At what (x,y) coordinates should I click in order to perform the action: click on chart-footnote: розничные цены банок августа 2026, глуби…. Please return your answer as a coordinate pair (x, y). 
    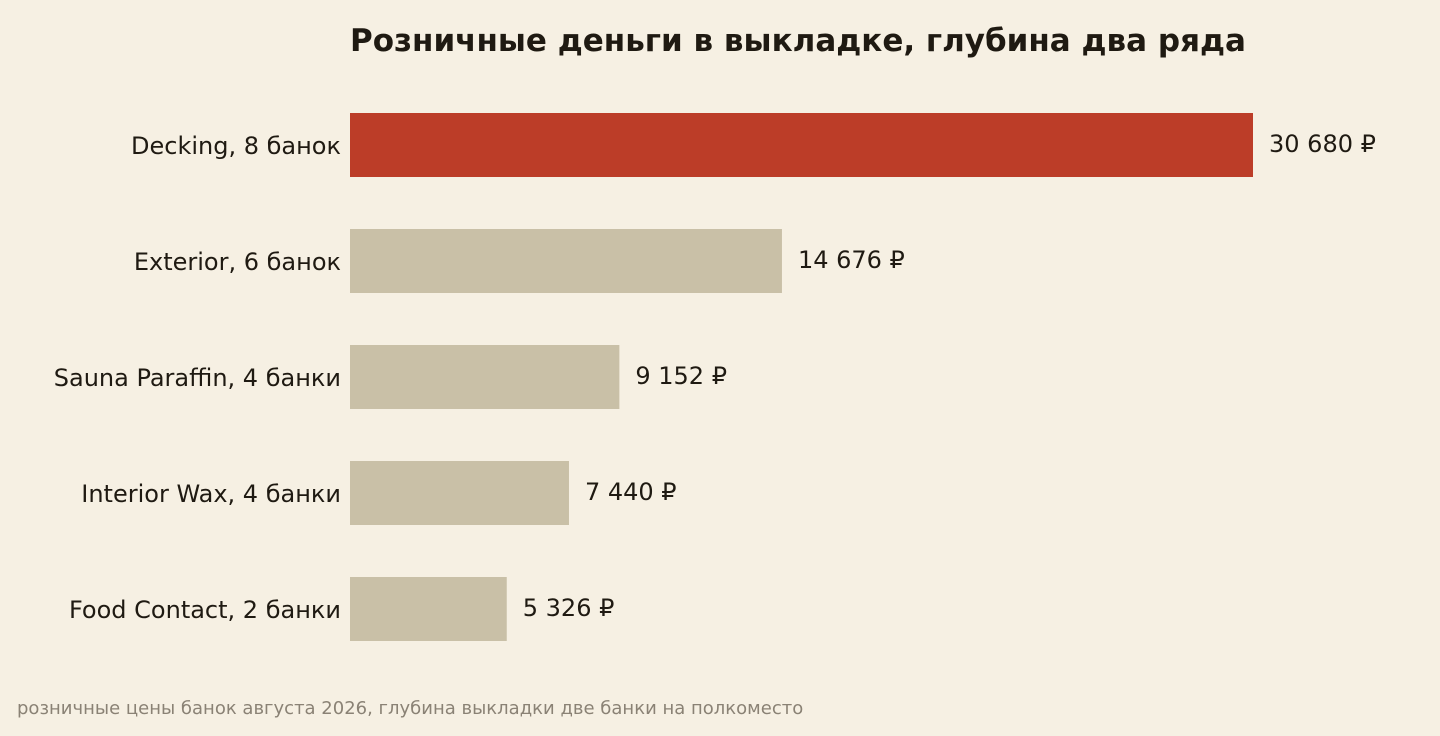
    Looking at the image, I should click on (410, 708).